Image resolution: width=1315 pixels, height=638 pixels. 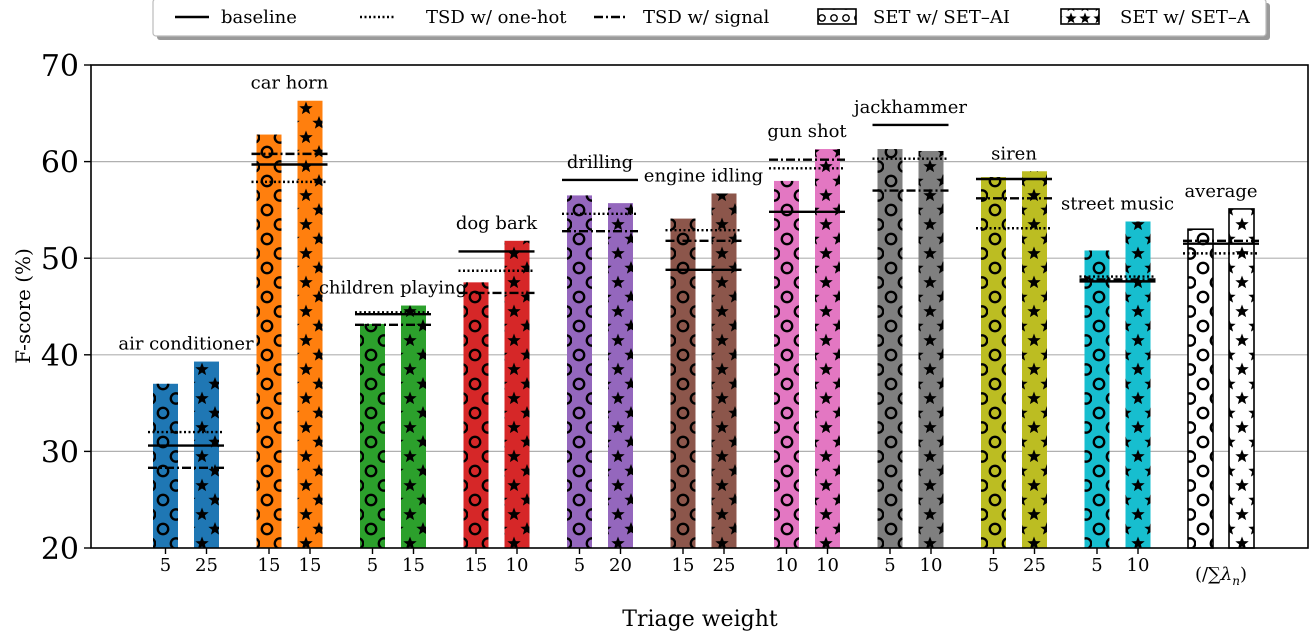 What do you see at coordinates (259, 17) in the screenshot?
I see `legend-label-baseline: baseline` at bounding box center [259, 17].